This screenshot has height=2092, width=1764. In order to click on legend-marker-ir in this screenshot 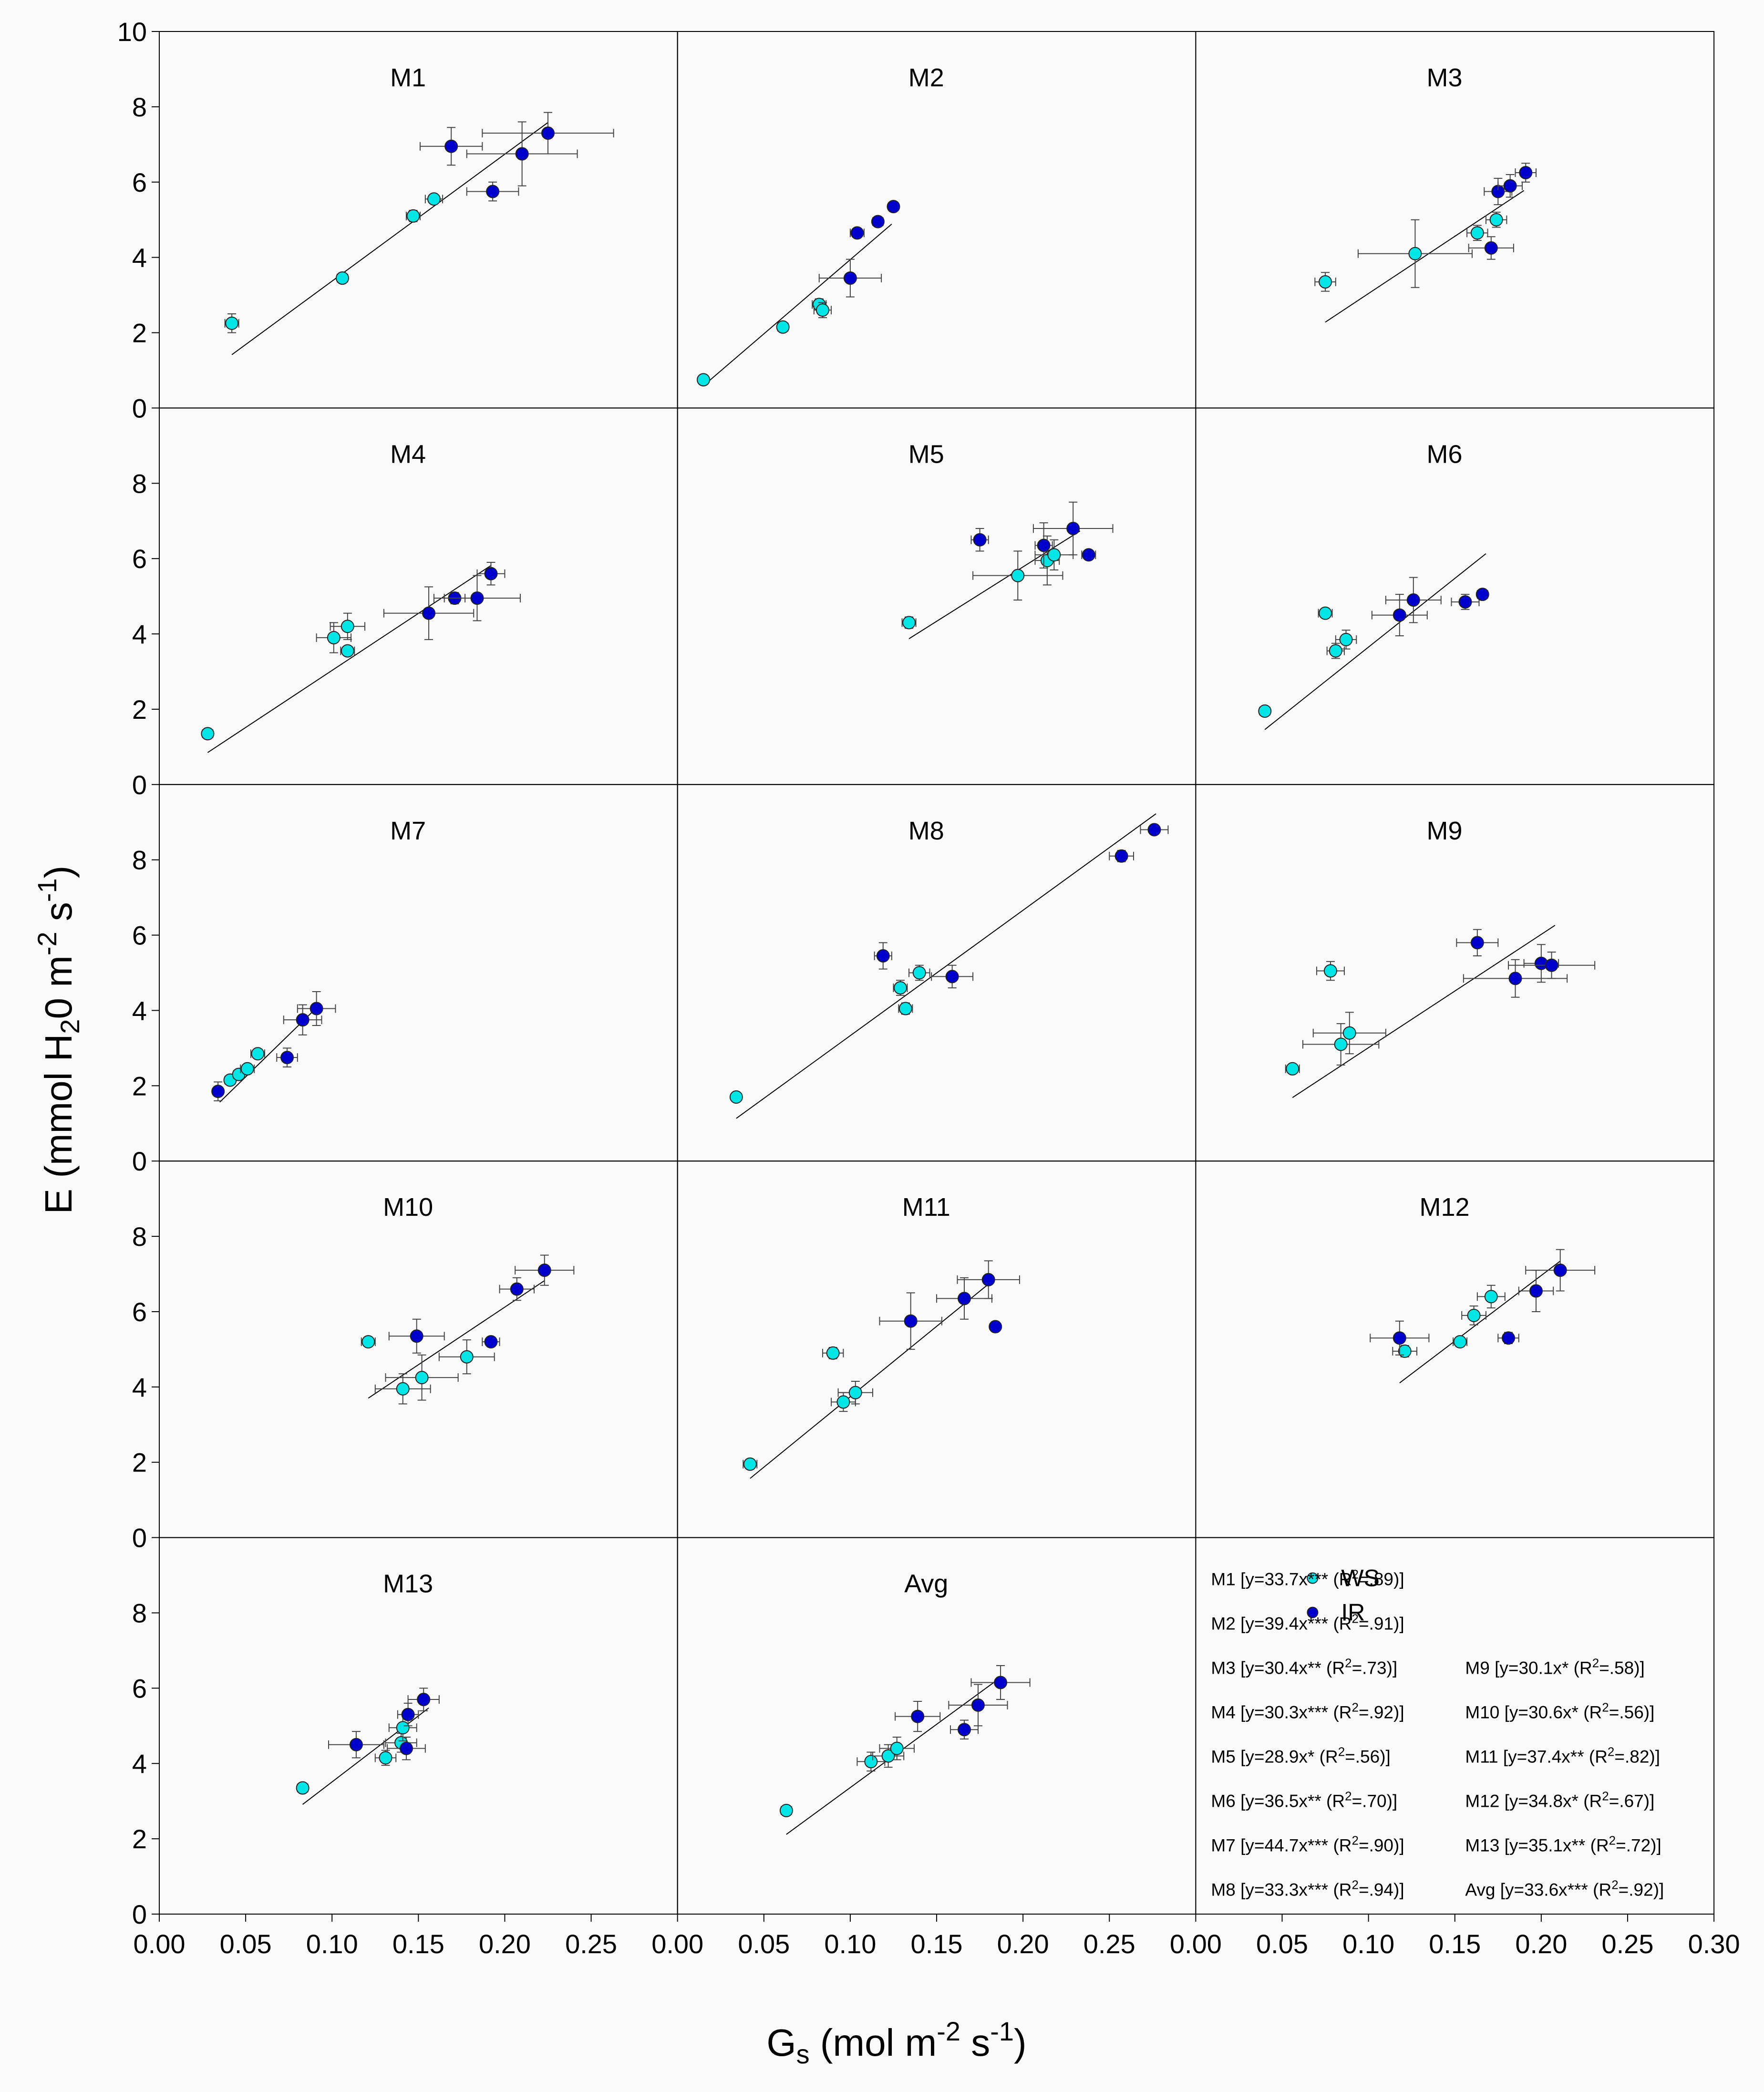, I will do `click(1313, 1612)`.